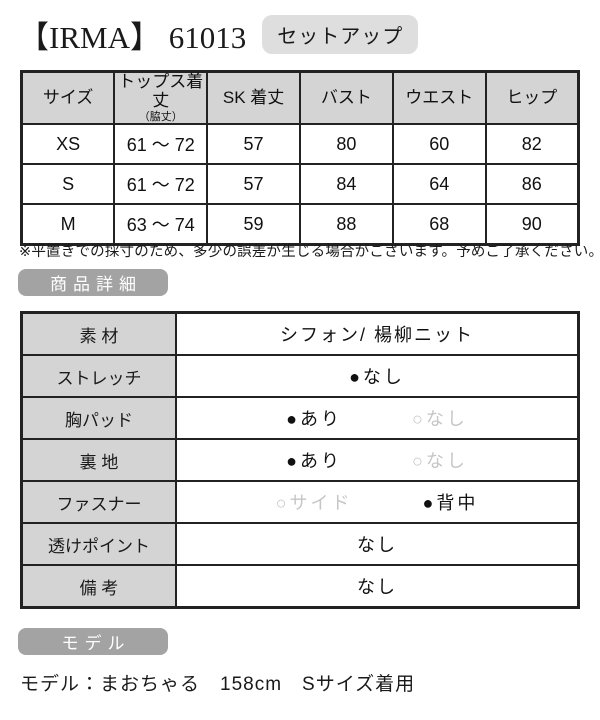  What do you see at coordinates (346, 224) in the screenshot?
I see `cell-bust: 88` at bounding box center [346, 224].